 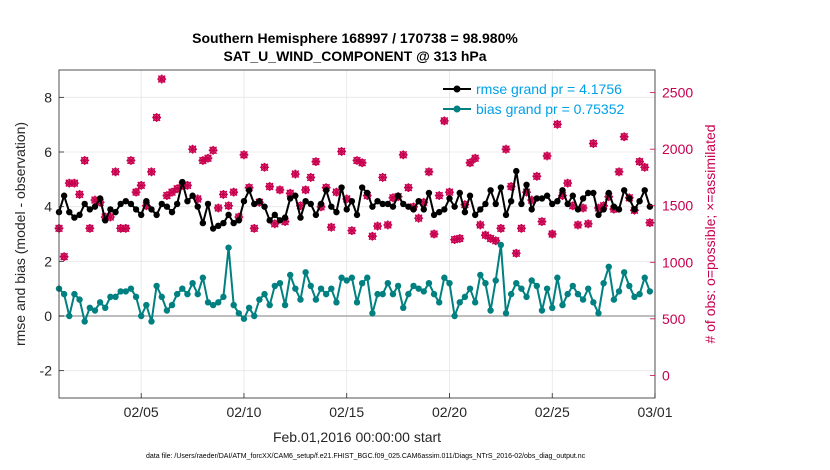 I want to click on y-tick-label: 4, so click(x=48, y=207).